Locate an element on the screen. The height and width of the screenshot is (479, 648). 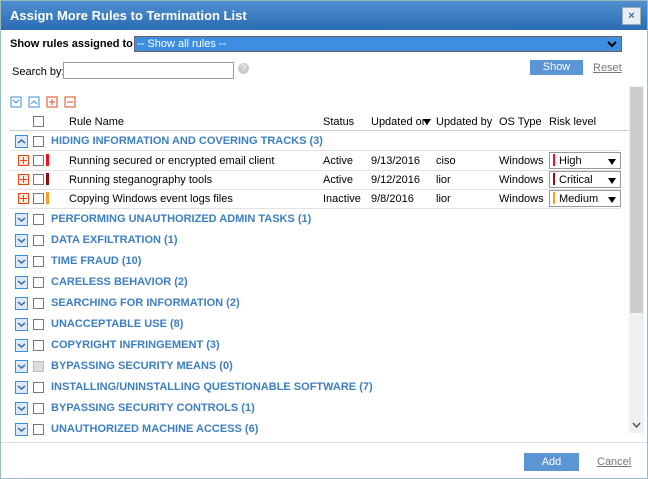
scroll-down is located at coordinates (636, 425).